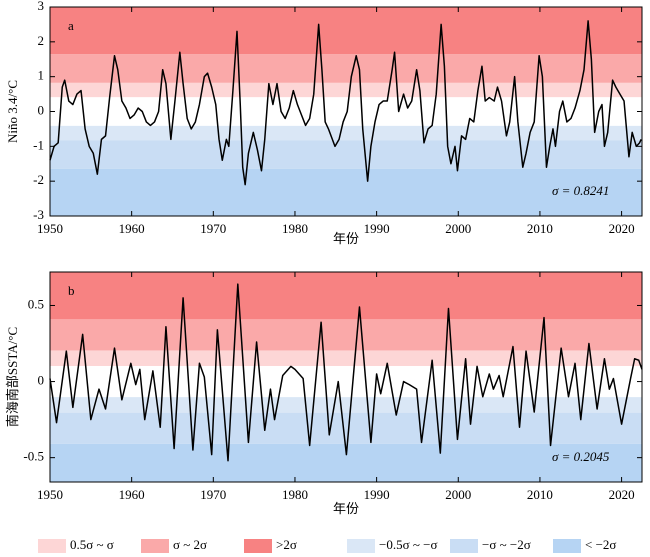 This screenshot has height=557, width=650. Describe the element at coordinates (600, 544) in the screenshot. I see `legend-label: < −2σ` at that location.